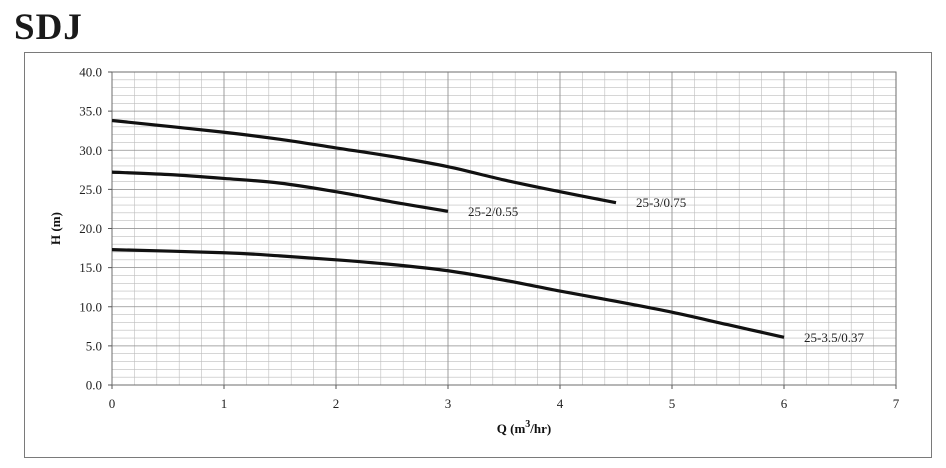 This screenshot has height=468, width=946. Describe the element at coordinates (94, 345) in the screenshot. I see `y-tick-label: 5.0` at that location.